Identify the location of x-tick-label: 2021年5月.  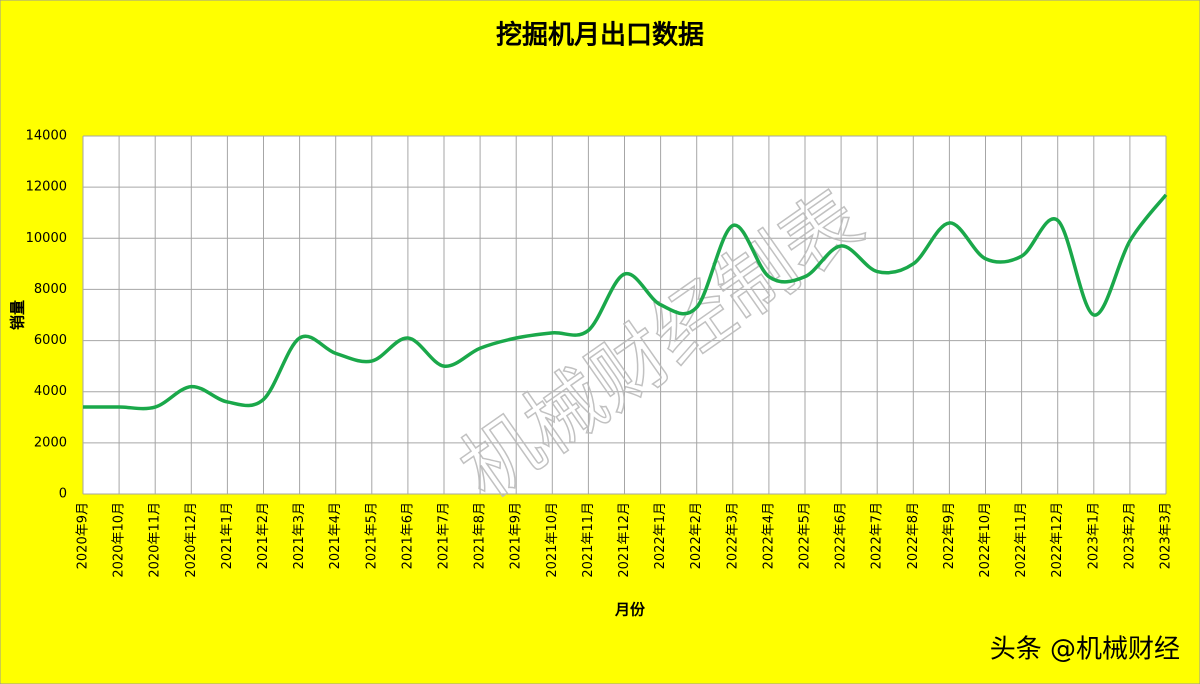
(371, 535).